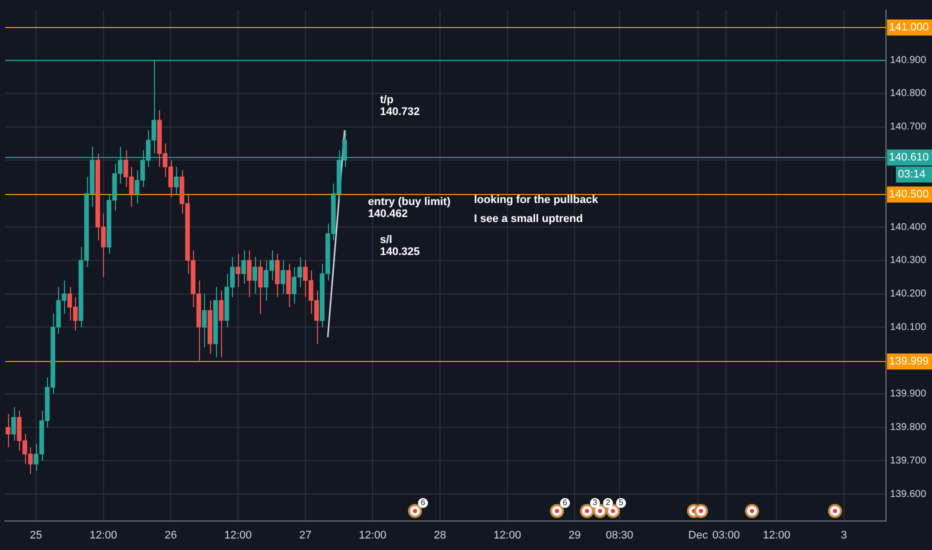 This screenshot has width=932, height=550. Describe the element at coordinates (170, 535) in the screenshot. I see `x-tick-label: 26` at that location.